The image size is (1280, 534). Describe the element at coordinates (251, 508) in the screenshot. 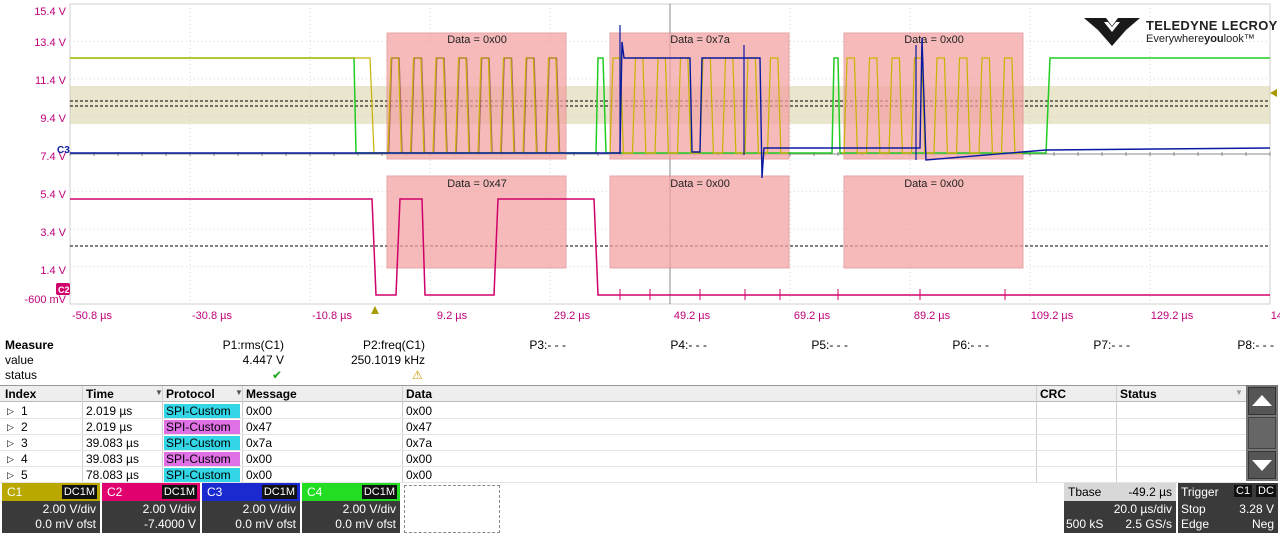

I see `channel-c3-box: C3 DC1M 2.00 V/div 0.0 mV ofst` at that location.